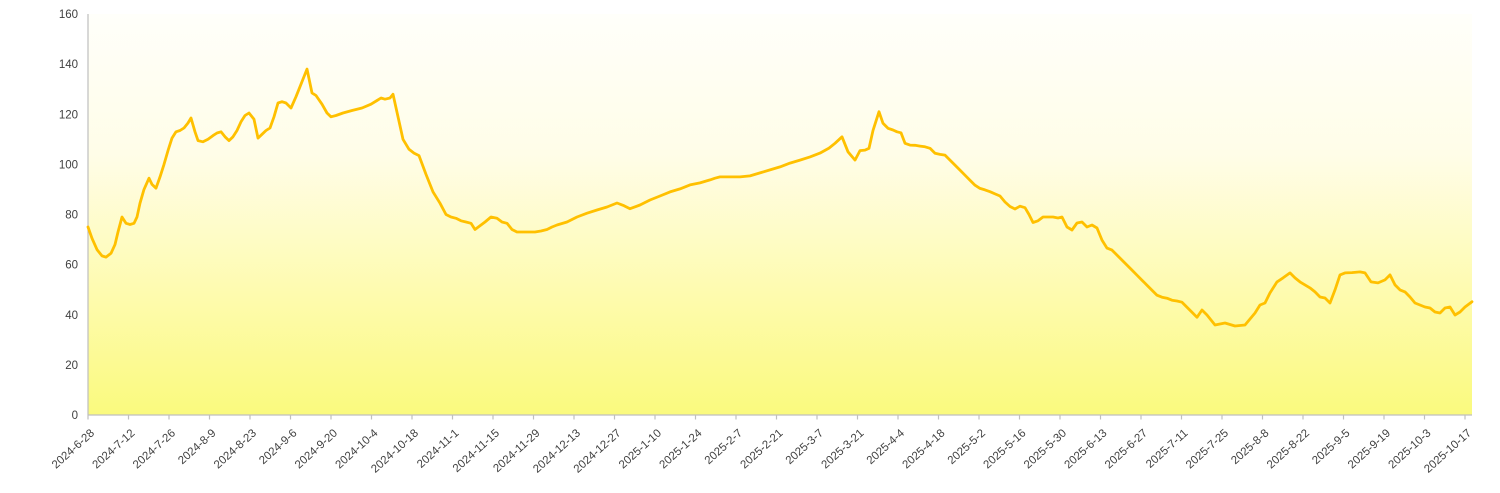 The width and height of the screenshot is (1500, 493). I want to click on y-tick-label: 120, so click(68, 115).